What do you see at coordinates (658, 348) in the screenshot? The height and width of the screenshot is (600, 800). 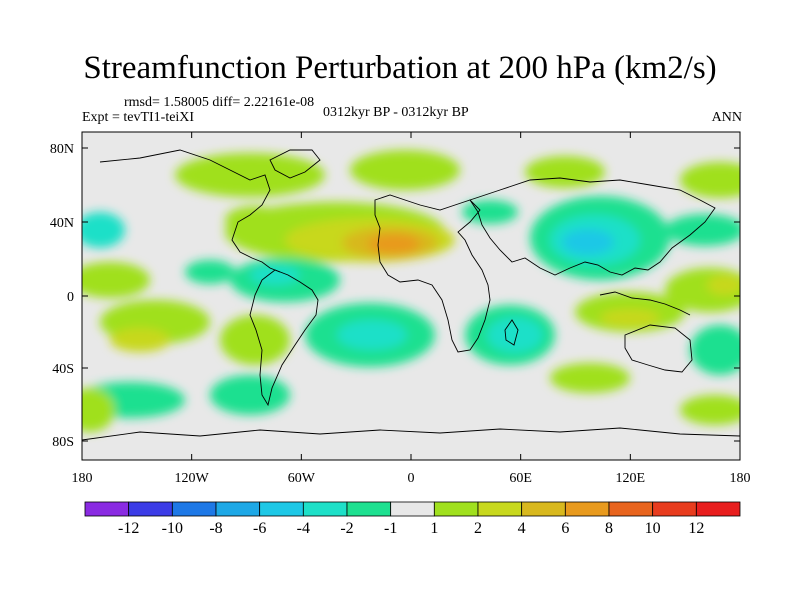 I see `coast-australia` at bounding box center [658, 348].